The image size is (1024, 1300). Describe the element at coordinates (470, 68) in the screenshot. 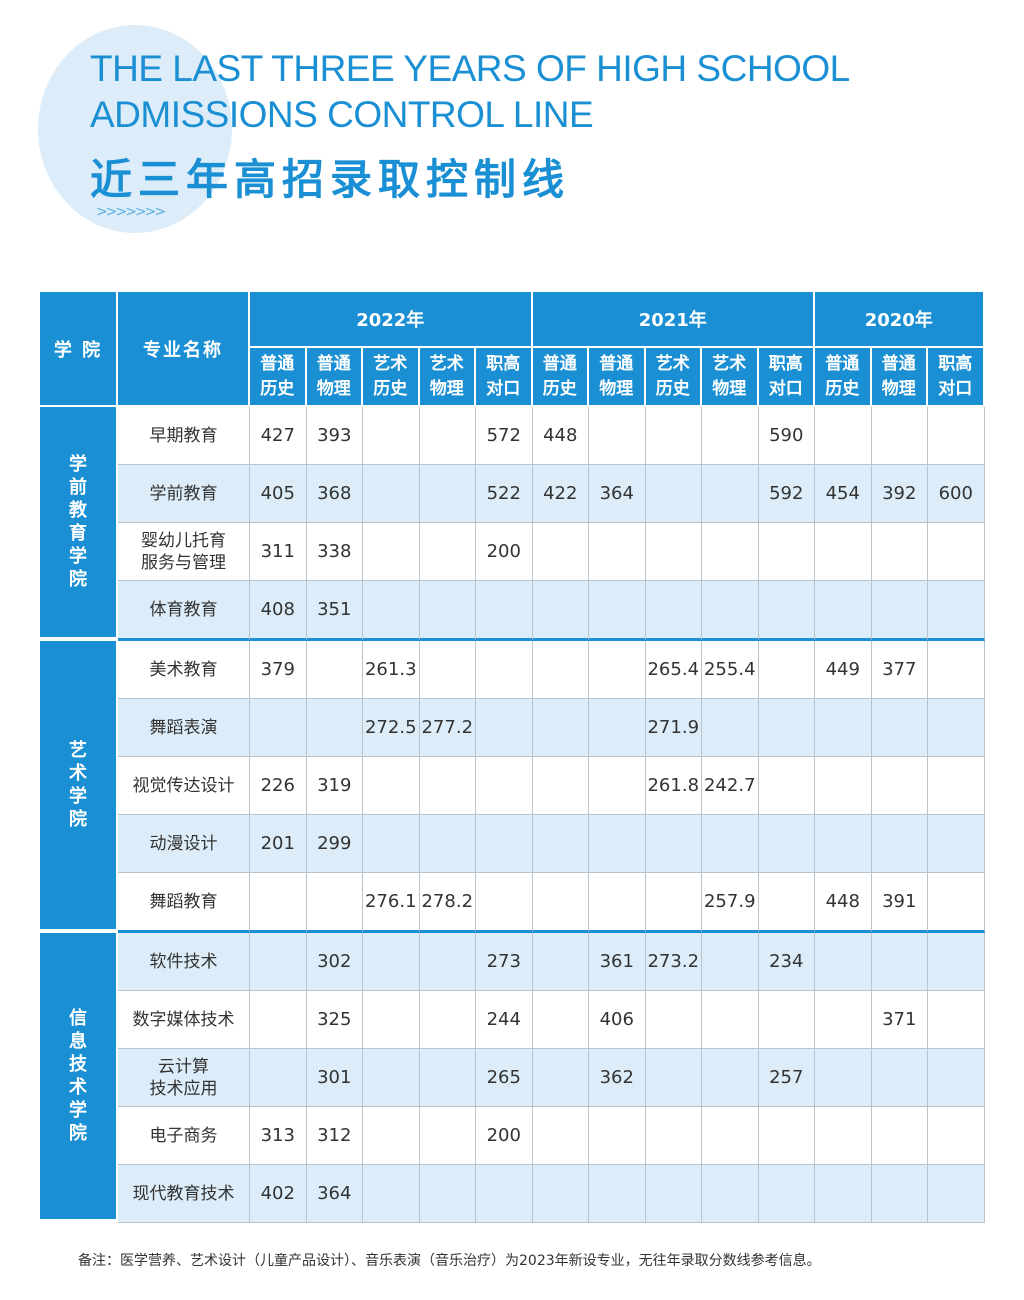

I see `title-english-line1: THE LAST THREE YEARS OF HIGH SCHOOL` at that location.